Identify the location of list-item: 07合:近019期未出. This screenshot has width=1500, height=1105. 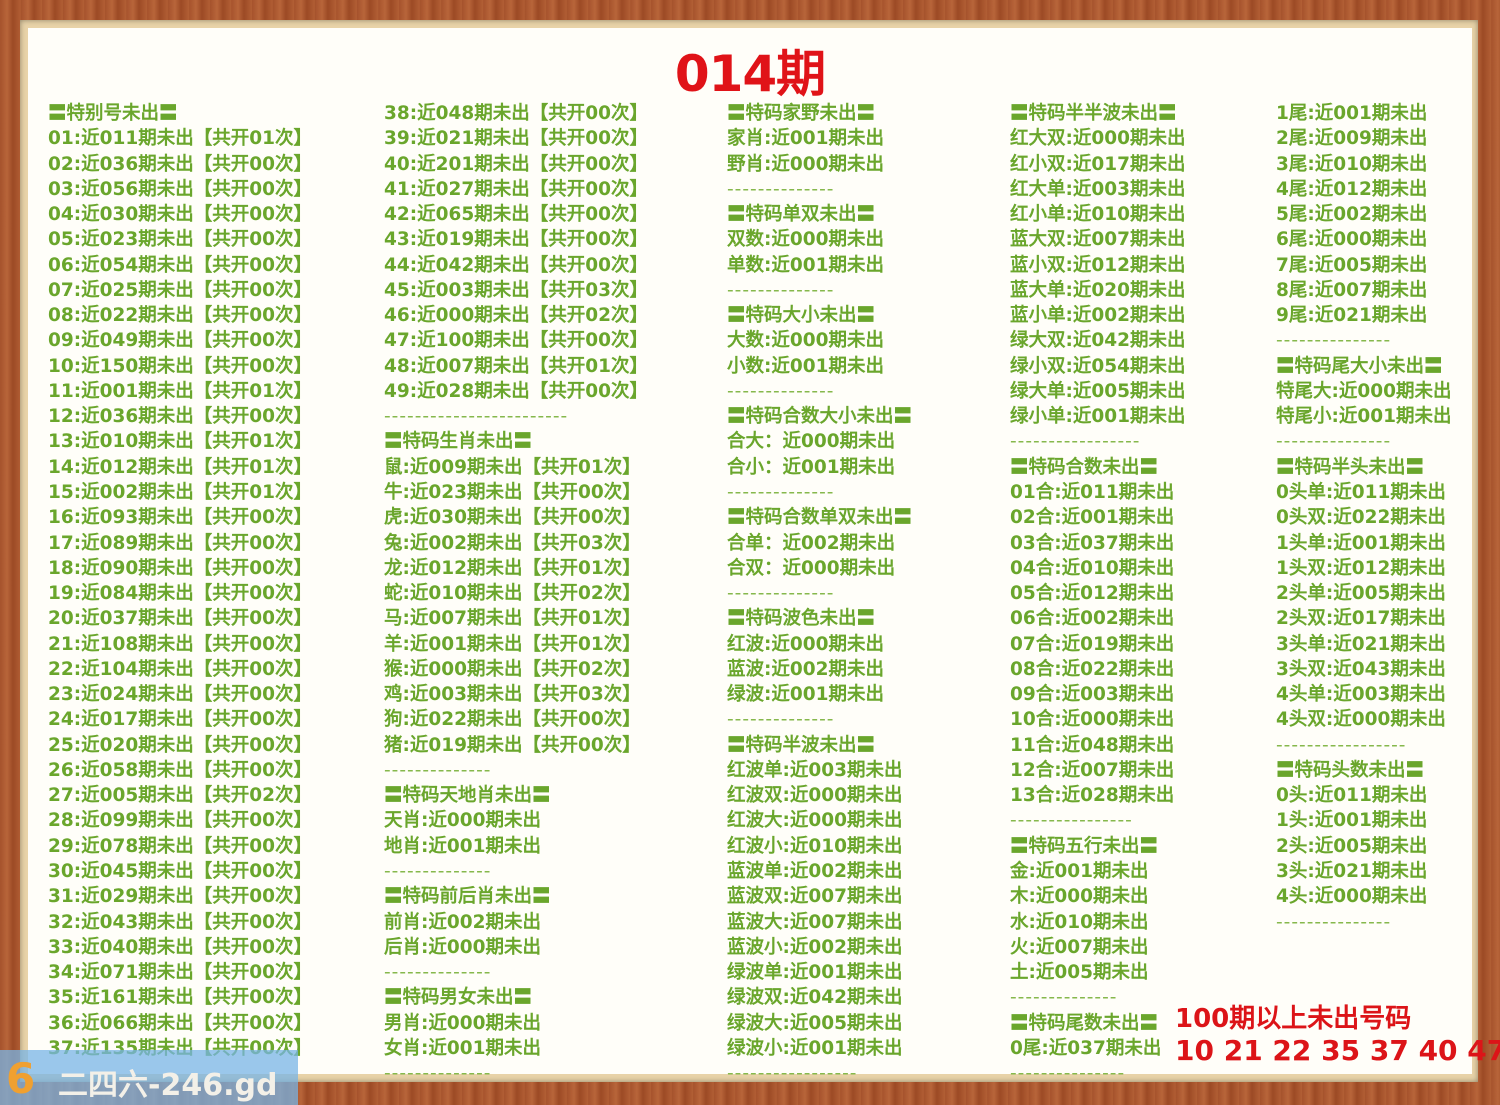
(1092, 644).